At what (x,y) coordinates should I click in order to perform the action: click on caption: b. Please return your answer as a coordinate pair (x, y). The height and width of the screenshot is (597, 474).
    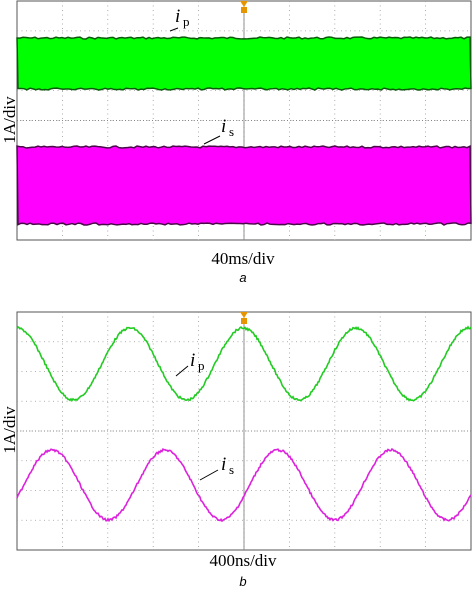
    Looking at the image, I should click on (242, 581).